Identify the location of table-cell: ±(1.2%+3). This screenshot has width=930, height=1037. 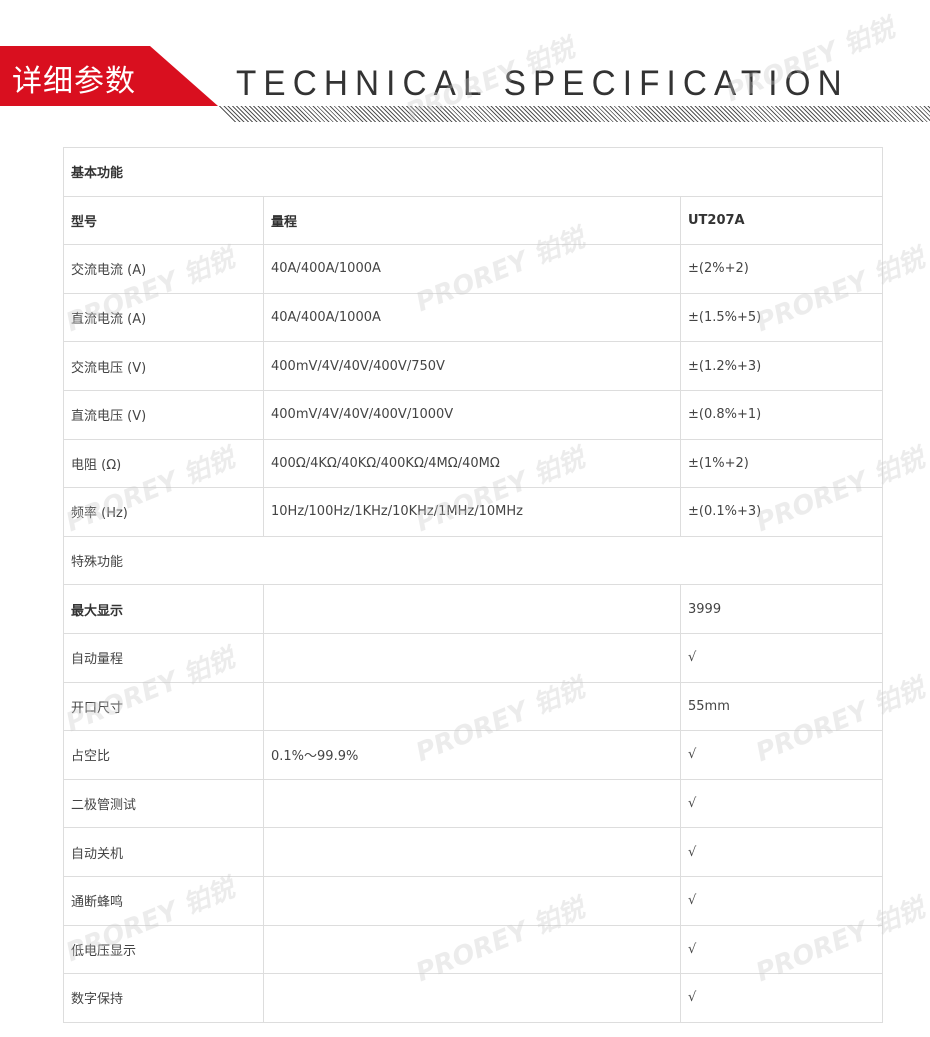
(781, 366).